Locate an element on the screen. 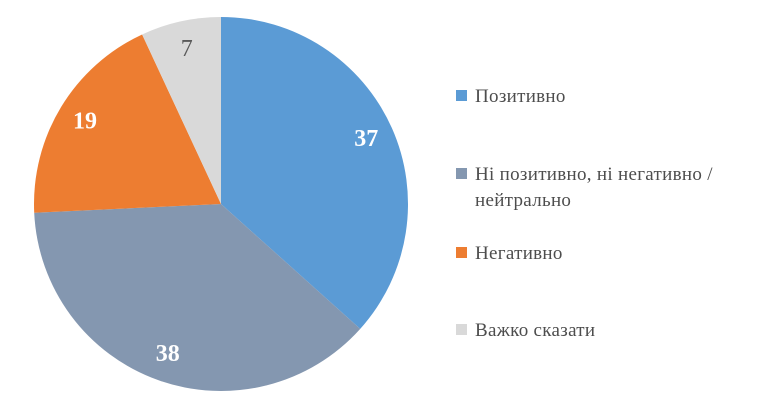  legend-label: Позитивно is located at coordinates (520, 96).